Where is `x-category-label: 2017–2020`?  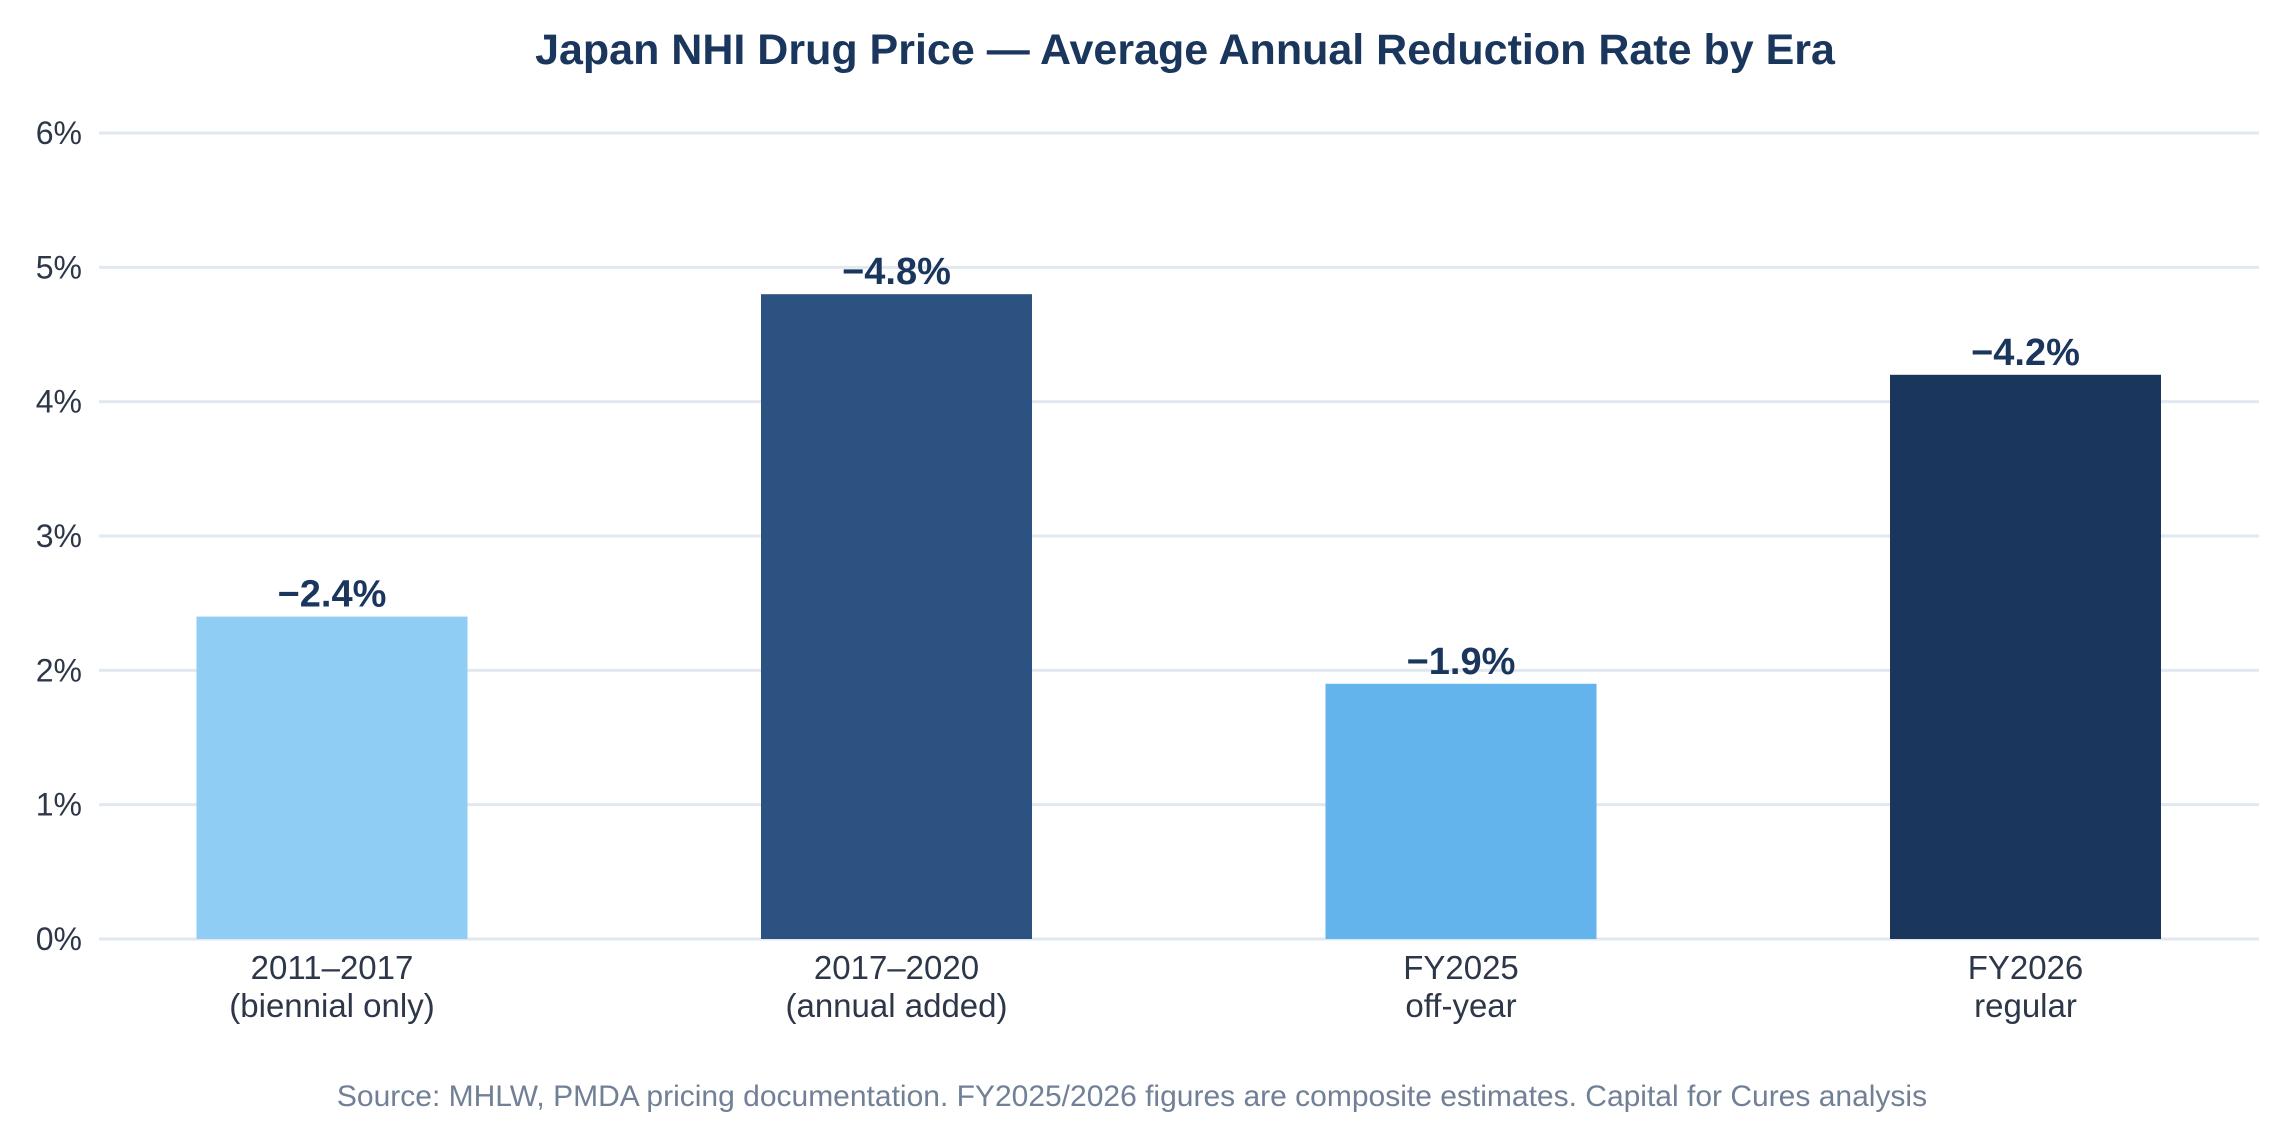
x-category-label: 2017–2020 is located at coordinates (896, 967).